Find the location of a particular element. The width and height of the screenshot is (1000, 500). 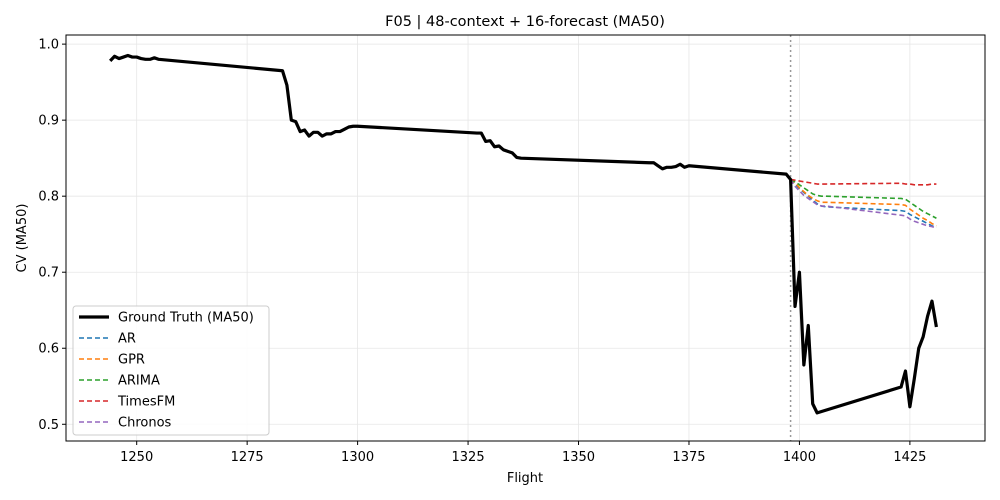

x-tick-label: 1275 is located at coordinates (247, 457).